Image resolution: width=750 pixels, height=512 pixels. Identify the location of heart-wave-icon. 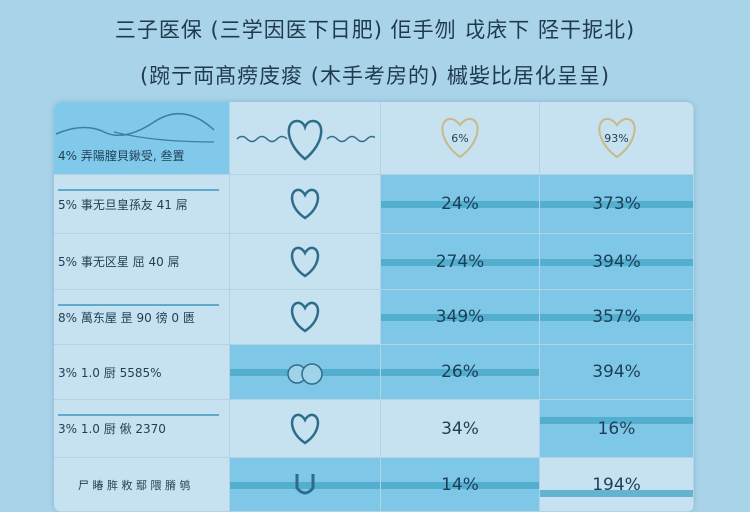
(305, 140).